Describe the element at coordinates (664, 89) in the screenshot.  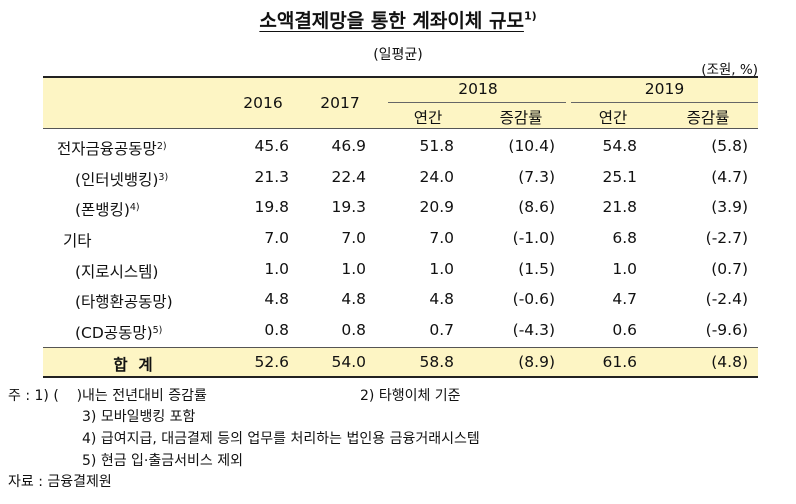
I see `header-2019: 2019` at that location.